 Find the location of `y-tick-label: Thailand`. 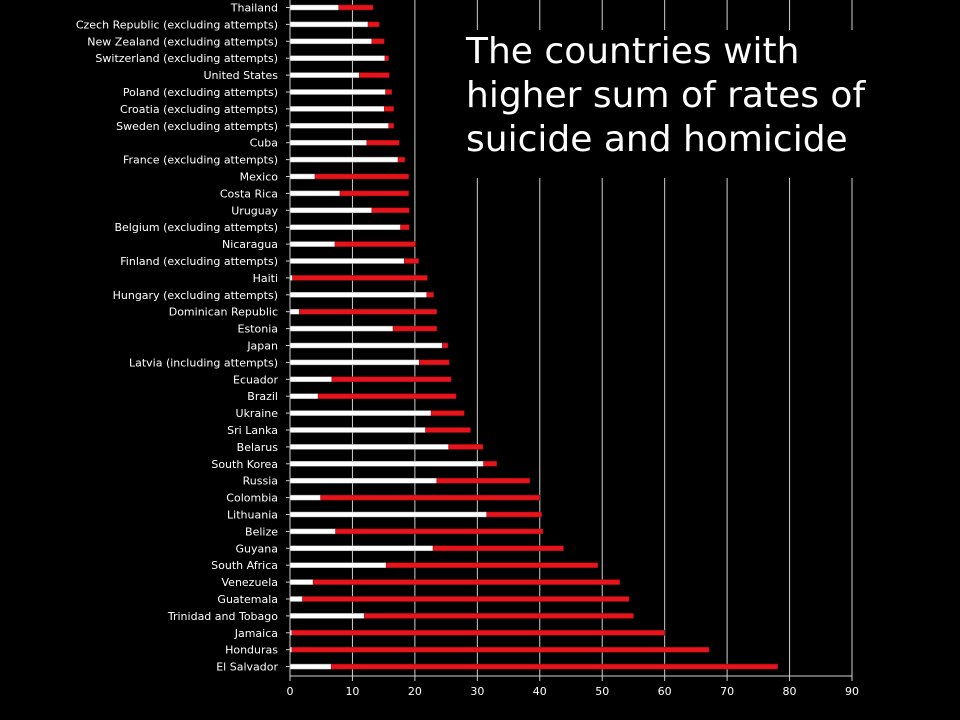

y-tick-label: Thailand is located at coordinates (254, 8).